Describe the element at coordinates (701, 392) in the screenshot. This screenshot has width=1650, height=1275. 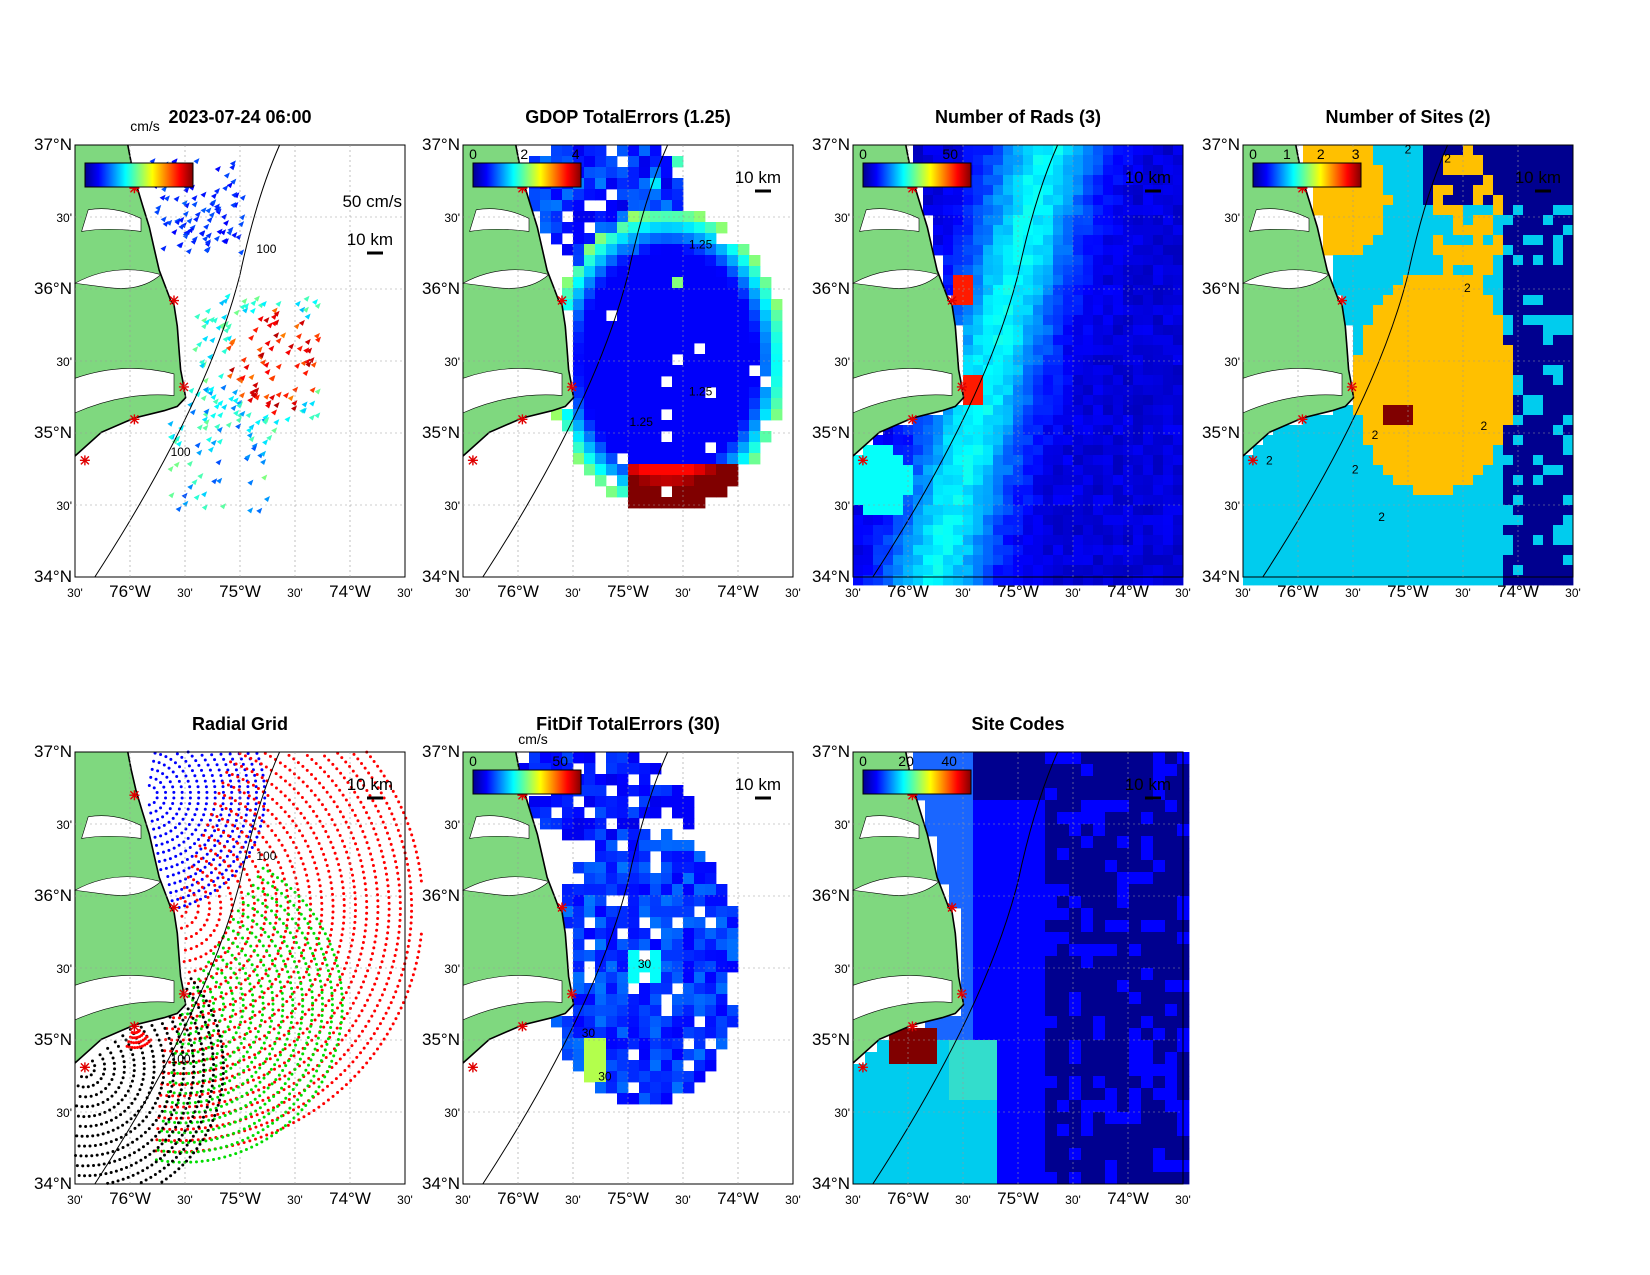
I see `contour-label: 1.25` at that location.